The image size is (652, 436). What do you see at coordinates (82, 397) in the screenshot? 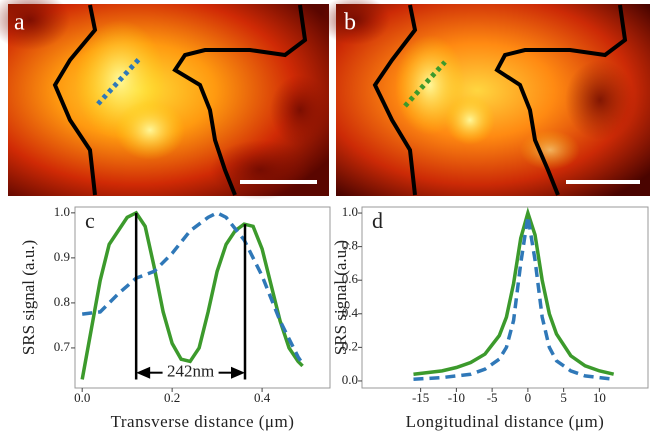
I see `x-tick-label: 0.0` at bounding box center [82, 397].